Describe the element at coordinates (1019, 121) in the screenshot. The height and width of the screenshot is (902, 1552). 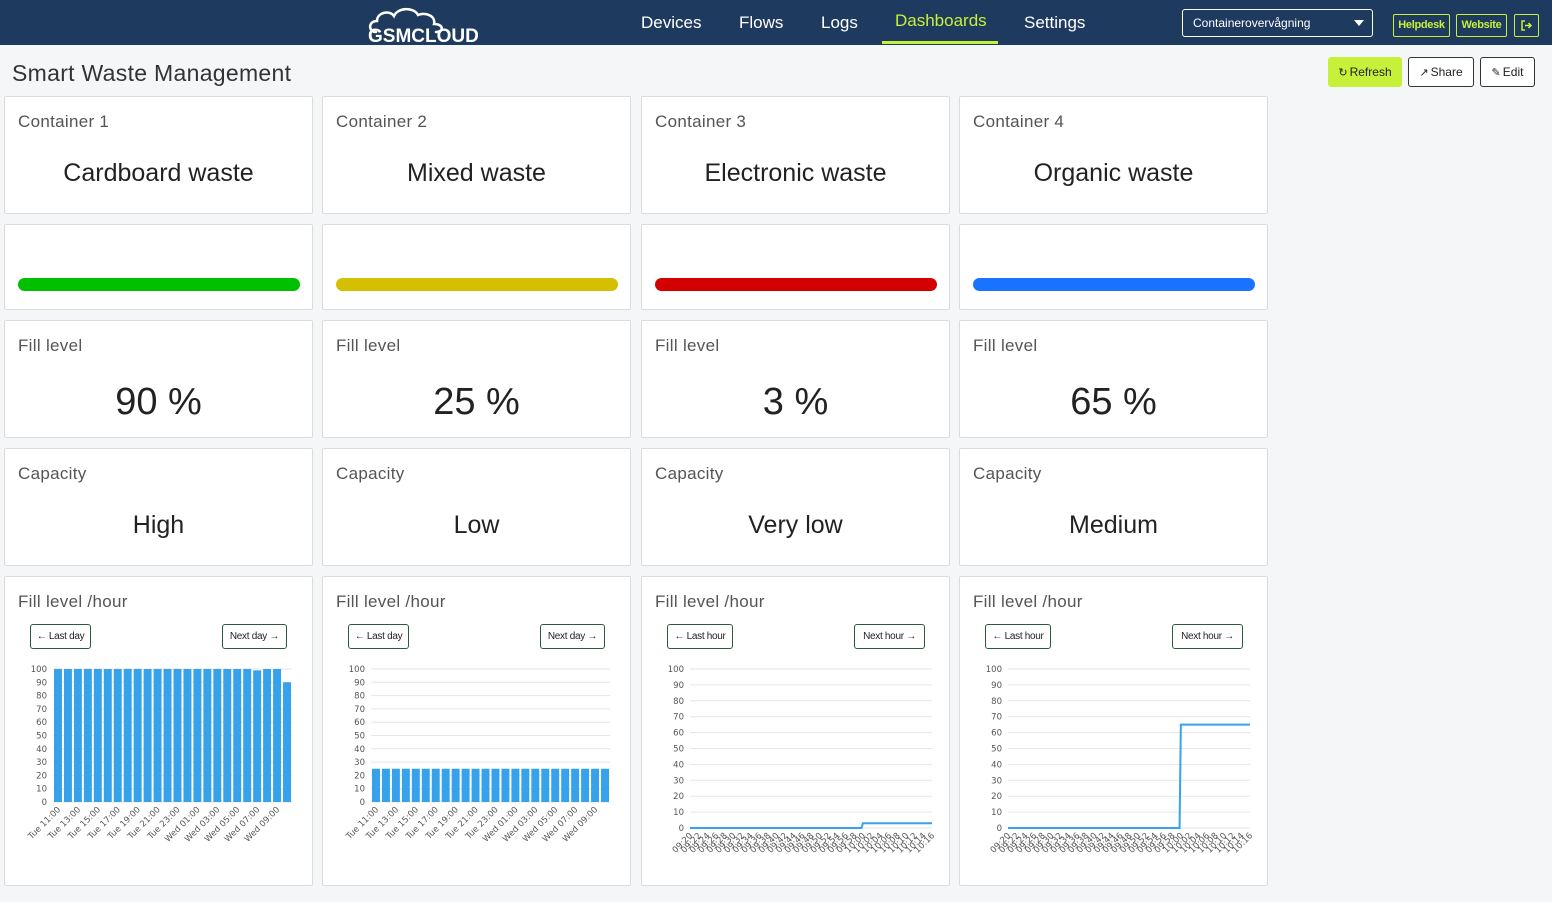
I see `container-label: Container 4` at that location.